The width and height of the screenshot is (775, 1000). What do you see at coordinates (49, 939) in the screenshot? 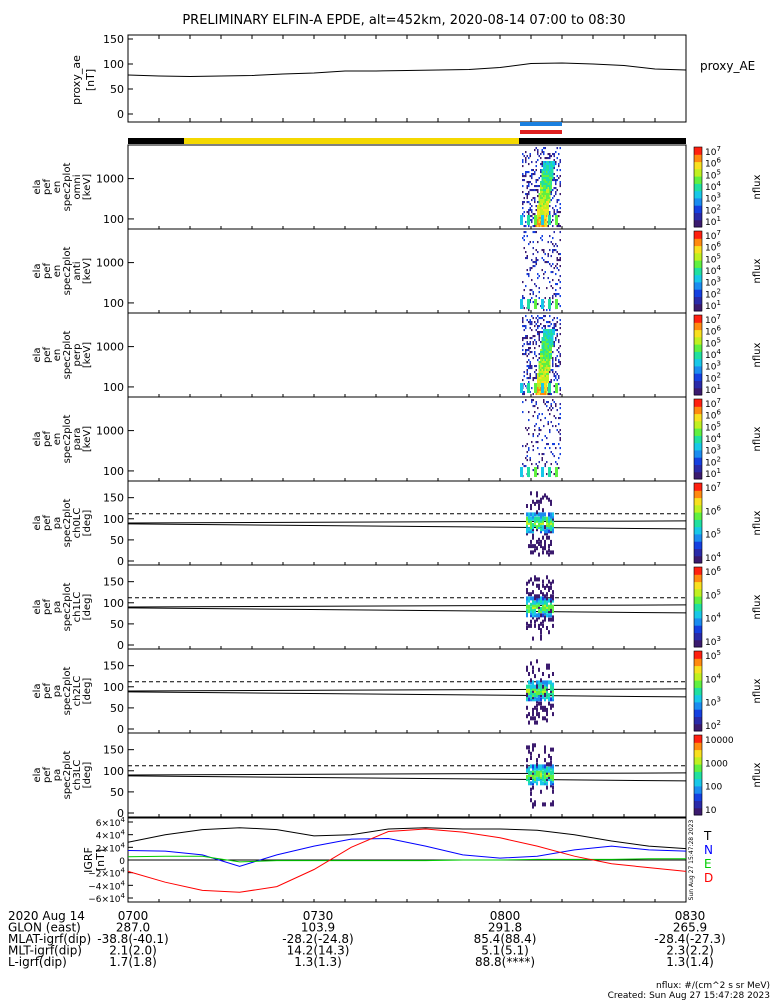
I see `ephemeris-label: MLAT-igrf(dip)` at bounding box center [49, 939].